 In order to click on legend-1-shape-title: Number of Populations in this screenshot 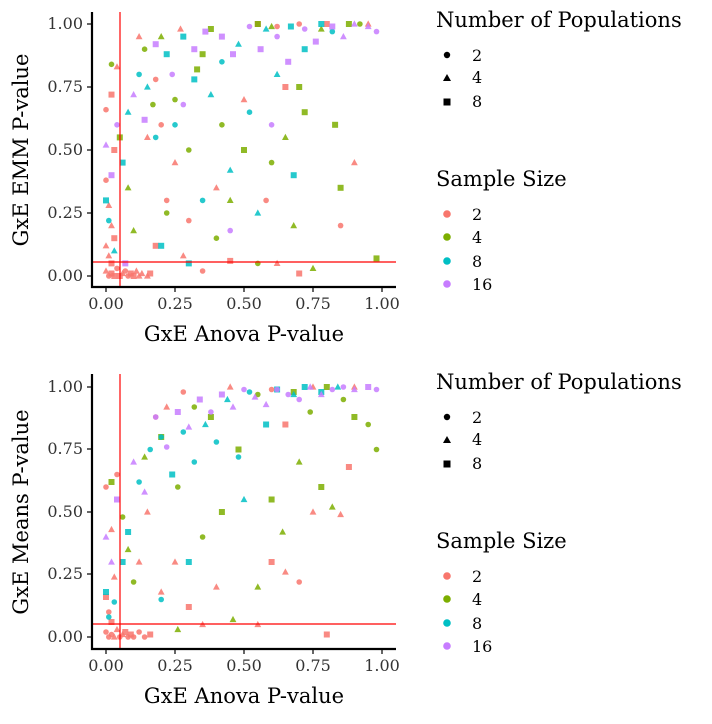, I will do `click(559, 20)`.